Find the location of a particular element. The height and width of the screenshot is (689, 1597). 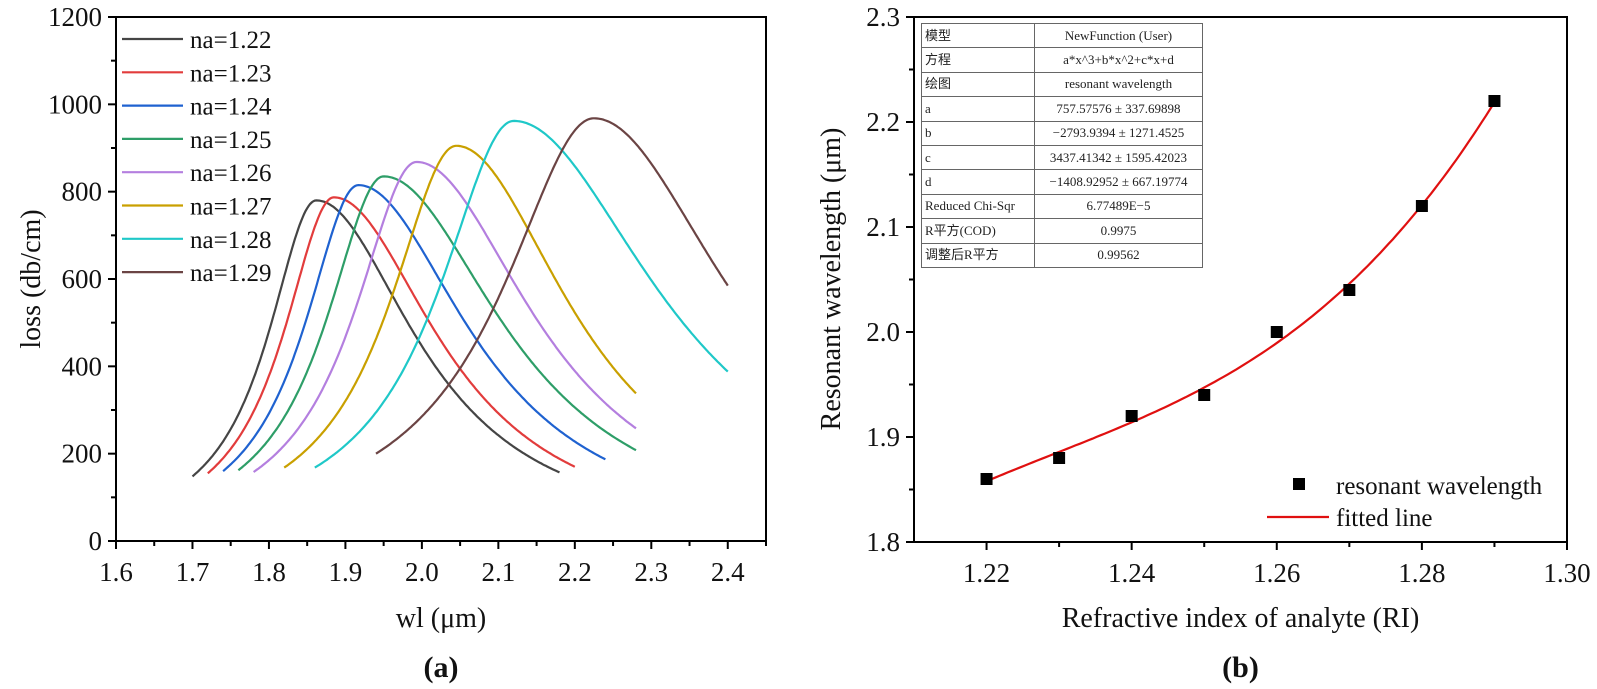

fit-table-key: 方程 is located at coordinates (978, 60).